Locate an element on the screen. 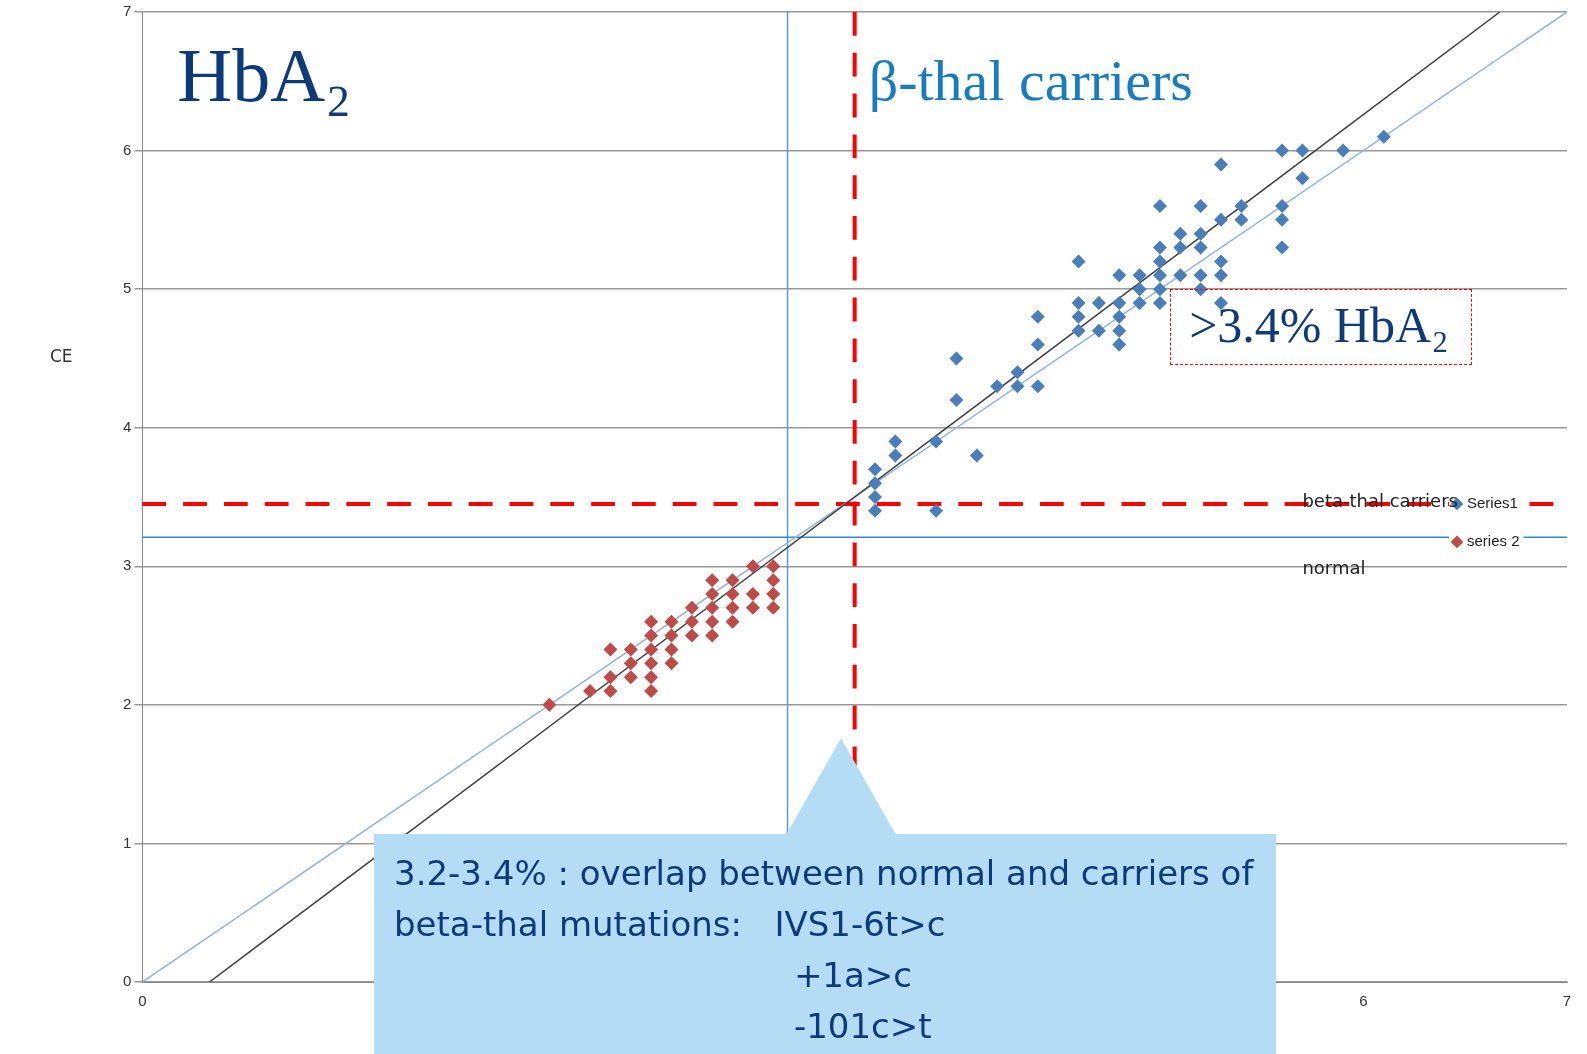 This screenshot has width=1587, height=1054. y-tick-label: 3 is located at coordinates (127, 565).